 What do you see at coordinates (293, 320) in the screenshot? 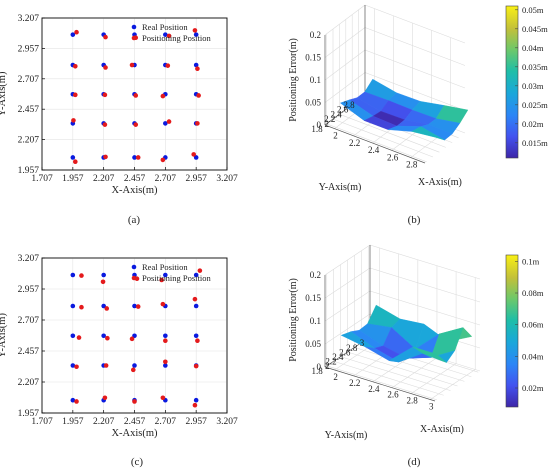
I see `panel-d-zlabel: Positioning Error(m)` at bounding box center [293, 320].